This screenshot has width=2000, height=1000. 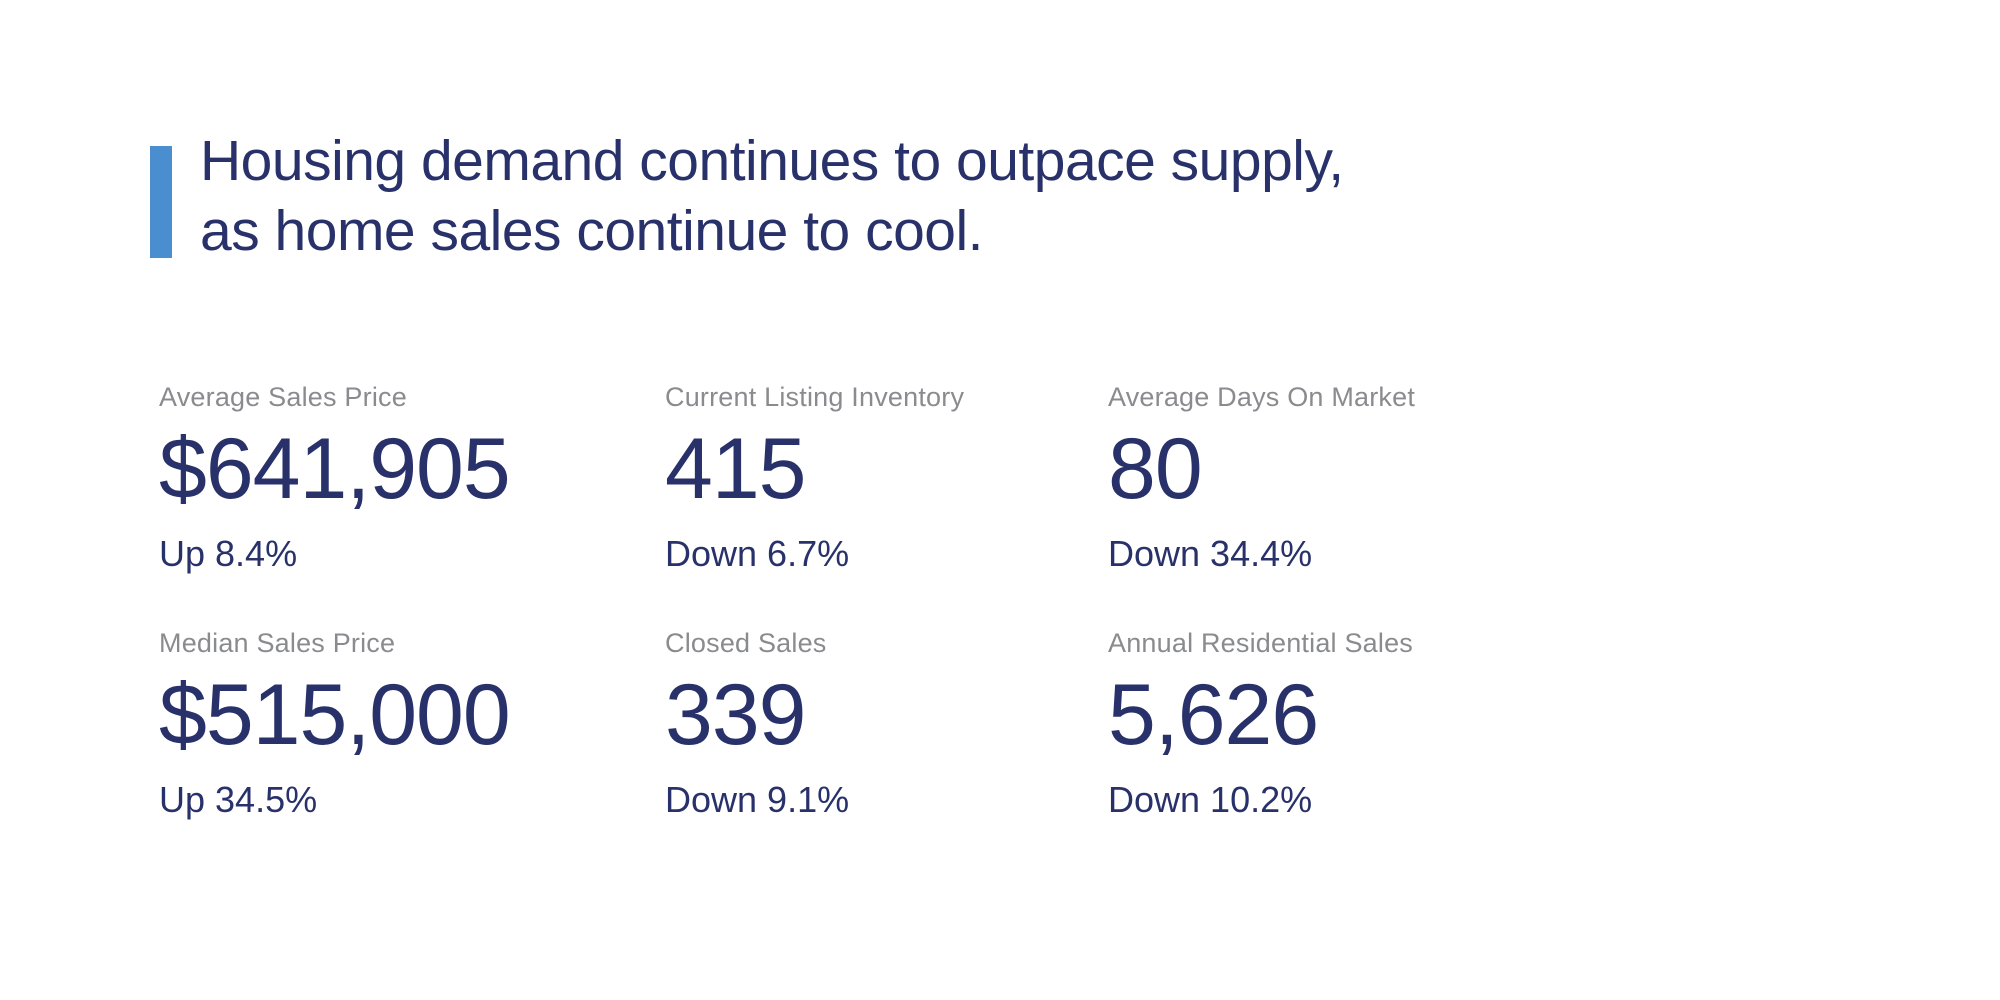 I want to click on stat-card-average-days-on-market: Average Days On Market 80 Down 34.4%, so click(x=1408, y=478).